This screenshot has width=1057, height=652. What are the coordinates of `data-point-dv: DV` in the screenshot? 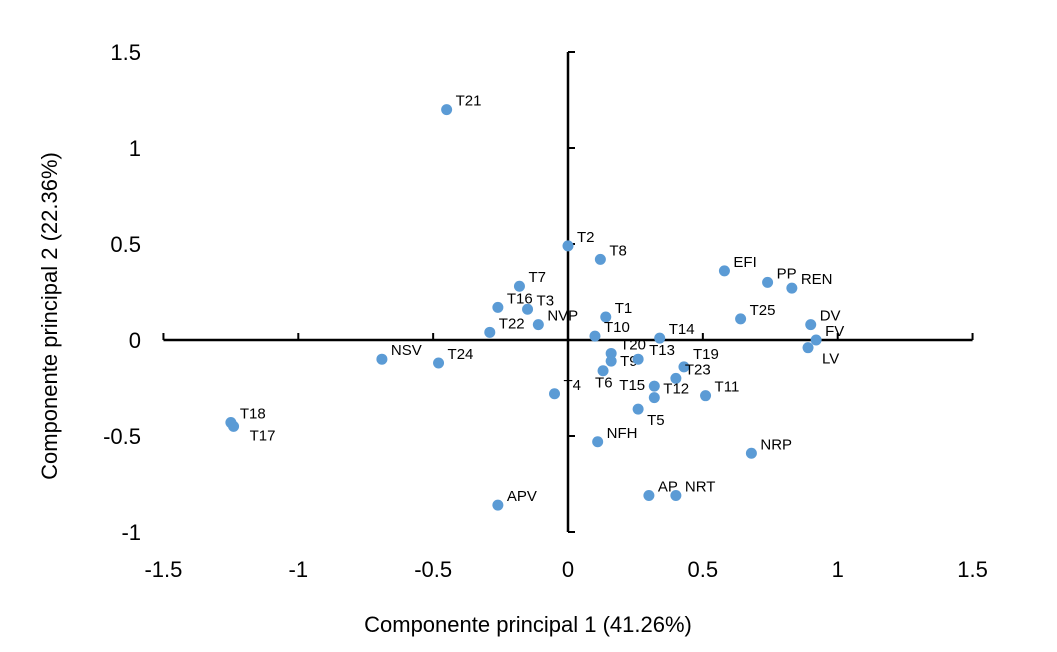 It's located at (823, 319).